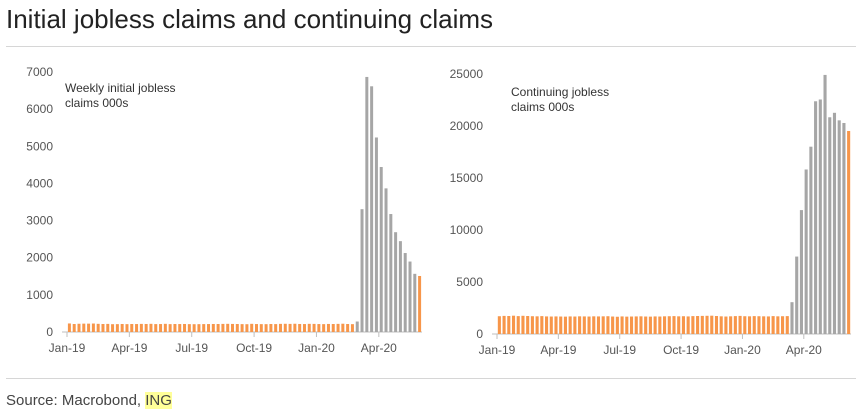  I want to click on x-tick-label: Jan-19, so click(497, 350).